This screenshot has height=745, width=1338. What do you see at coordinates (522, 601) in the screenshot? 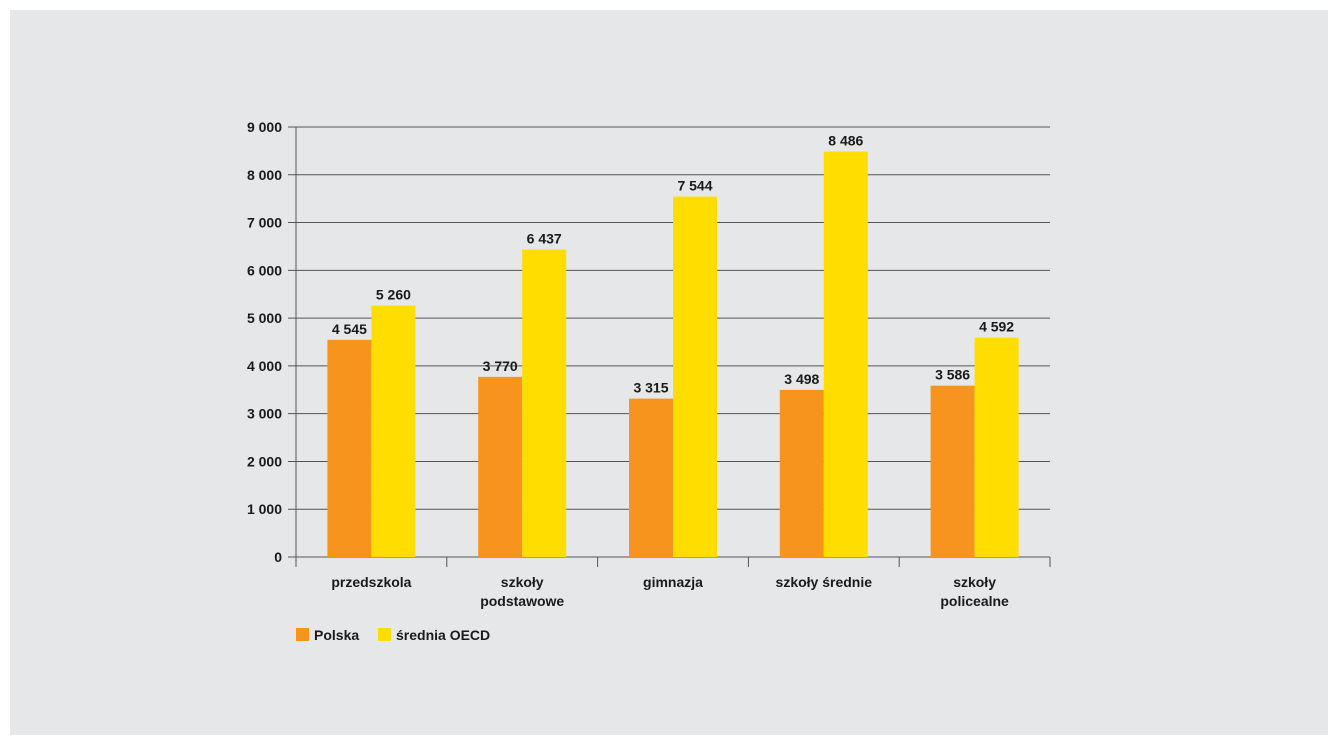
I see `category-label: podstawowe` at bounding box center [522, 601].